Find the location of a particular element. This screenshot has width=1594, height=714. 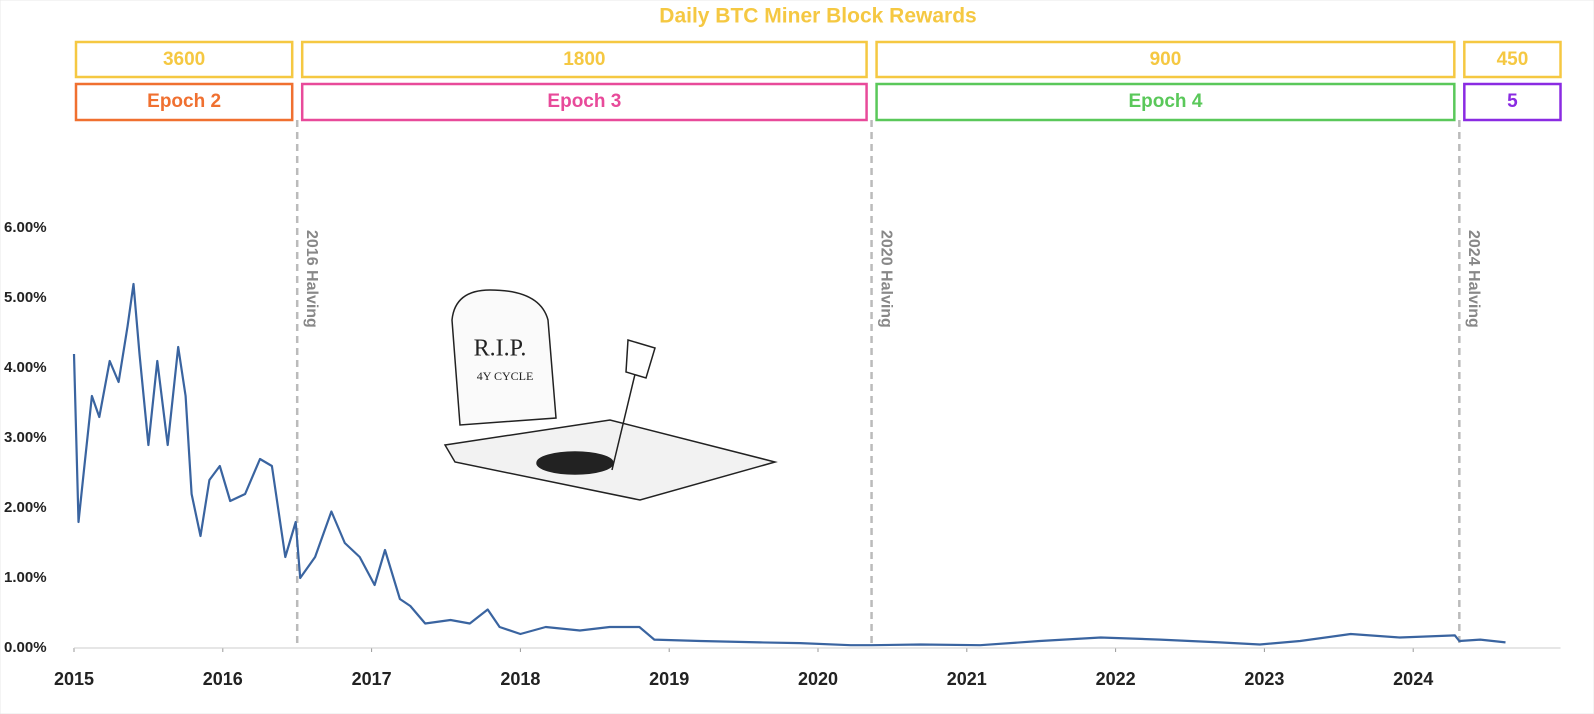

y-tick-label: 1.00% is located at coordinates (25, 577).